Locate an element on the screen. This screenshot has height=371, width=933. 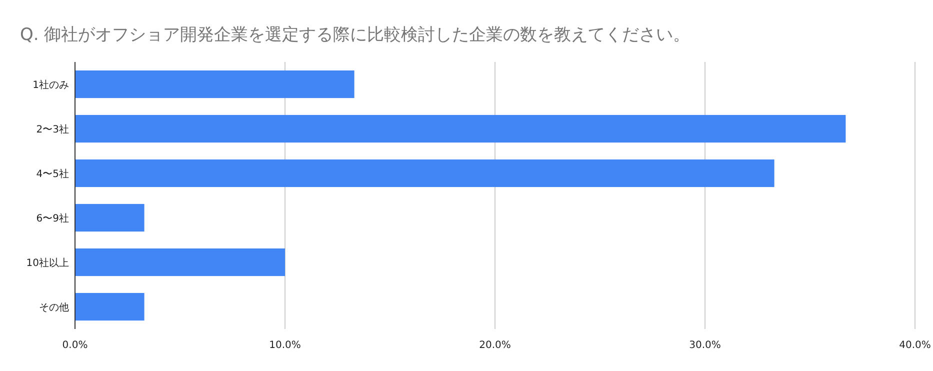
y-tick-label: 4〜5社 is located at coordinates (52, 174).